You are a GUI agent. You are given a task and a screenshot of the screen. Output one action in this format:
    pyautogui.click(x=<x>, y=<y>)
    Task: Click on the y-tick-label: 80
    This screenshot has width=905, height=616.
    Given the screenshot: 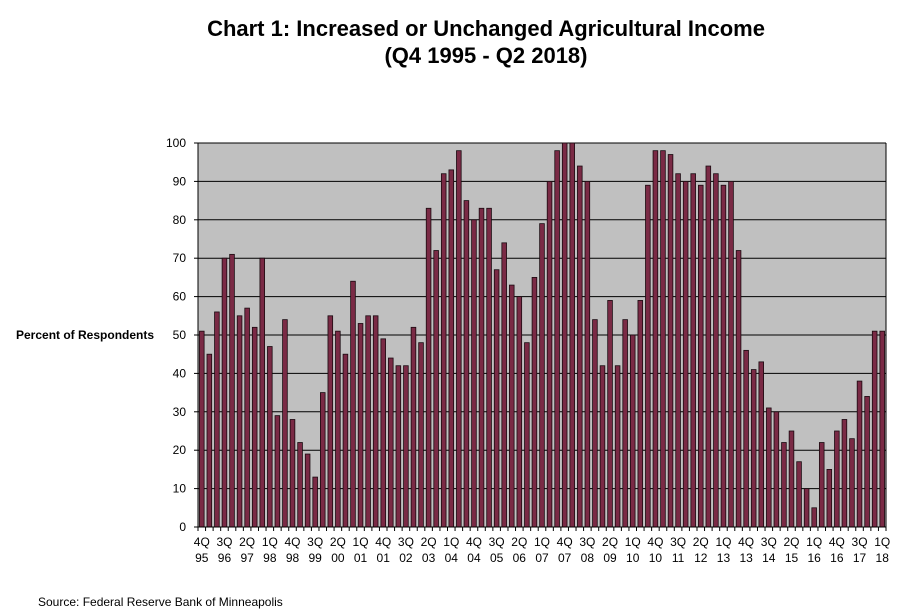 What is the action you would take?
    pyautogui.click(x=180, y=220)
    